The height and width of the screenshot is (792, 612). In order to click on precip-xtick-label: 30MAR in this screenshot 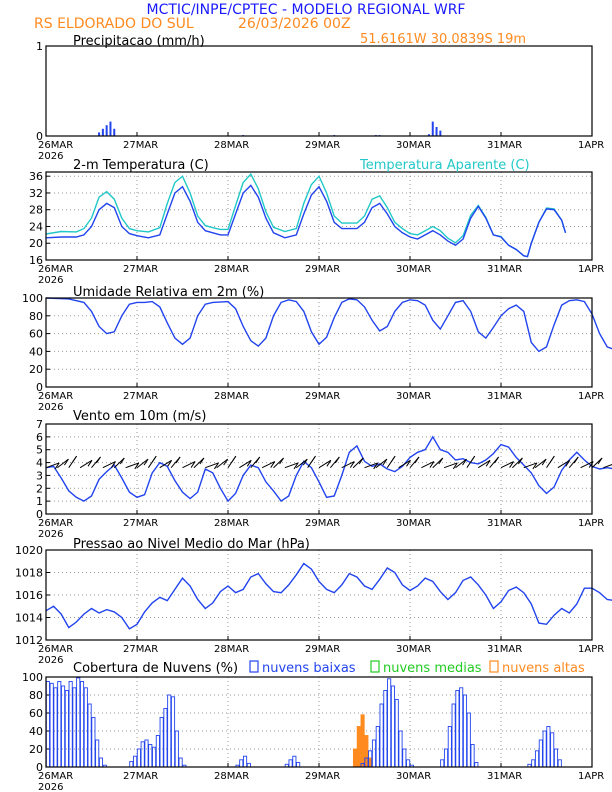, I will do `click(413, 145)`.